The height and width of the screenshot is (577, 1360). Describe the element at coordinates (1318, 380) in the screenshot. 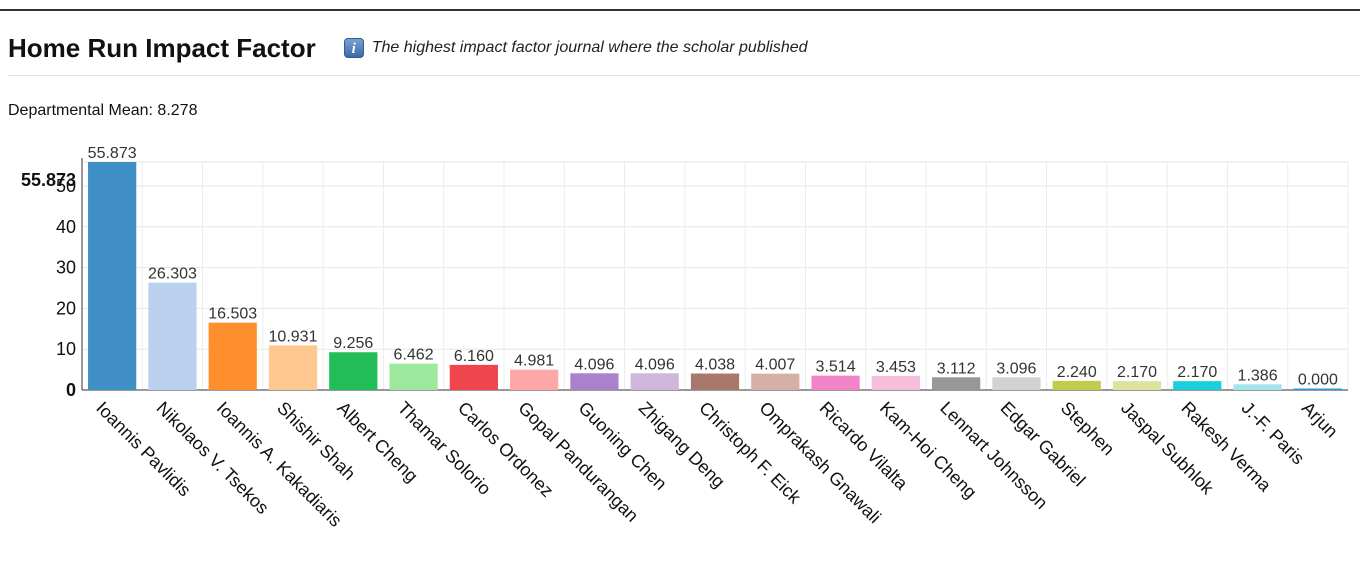

I see `value-label-20: 0.000` at that location.